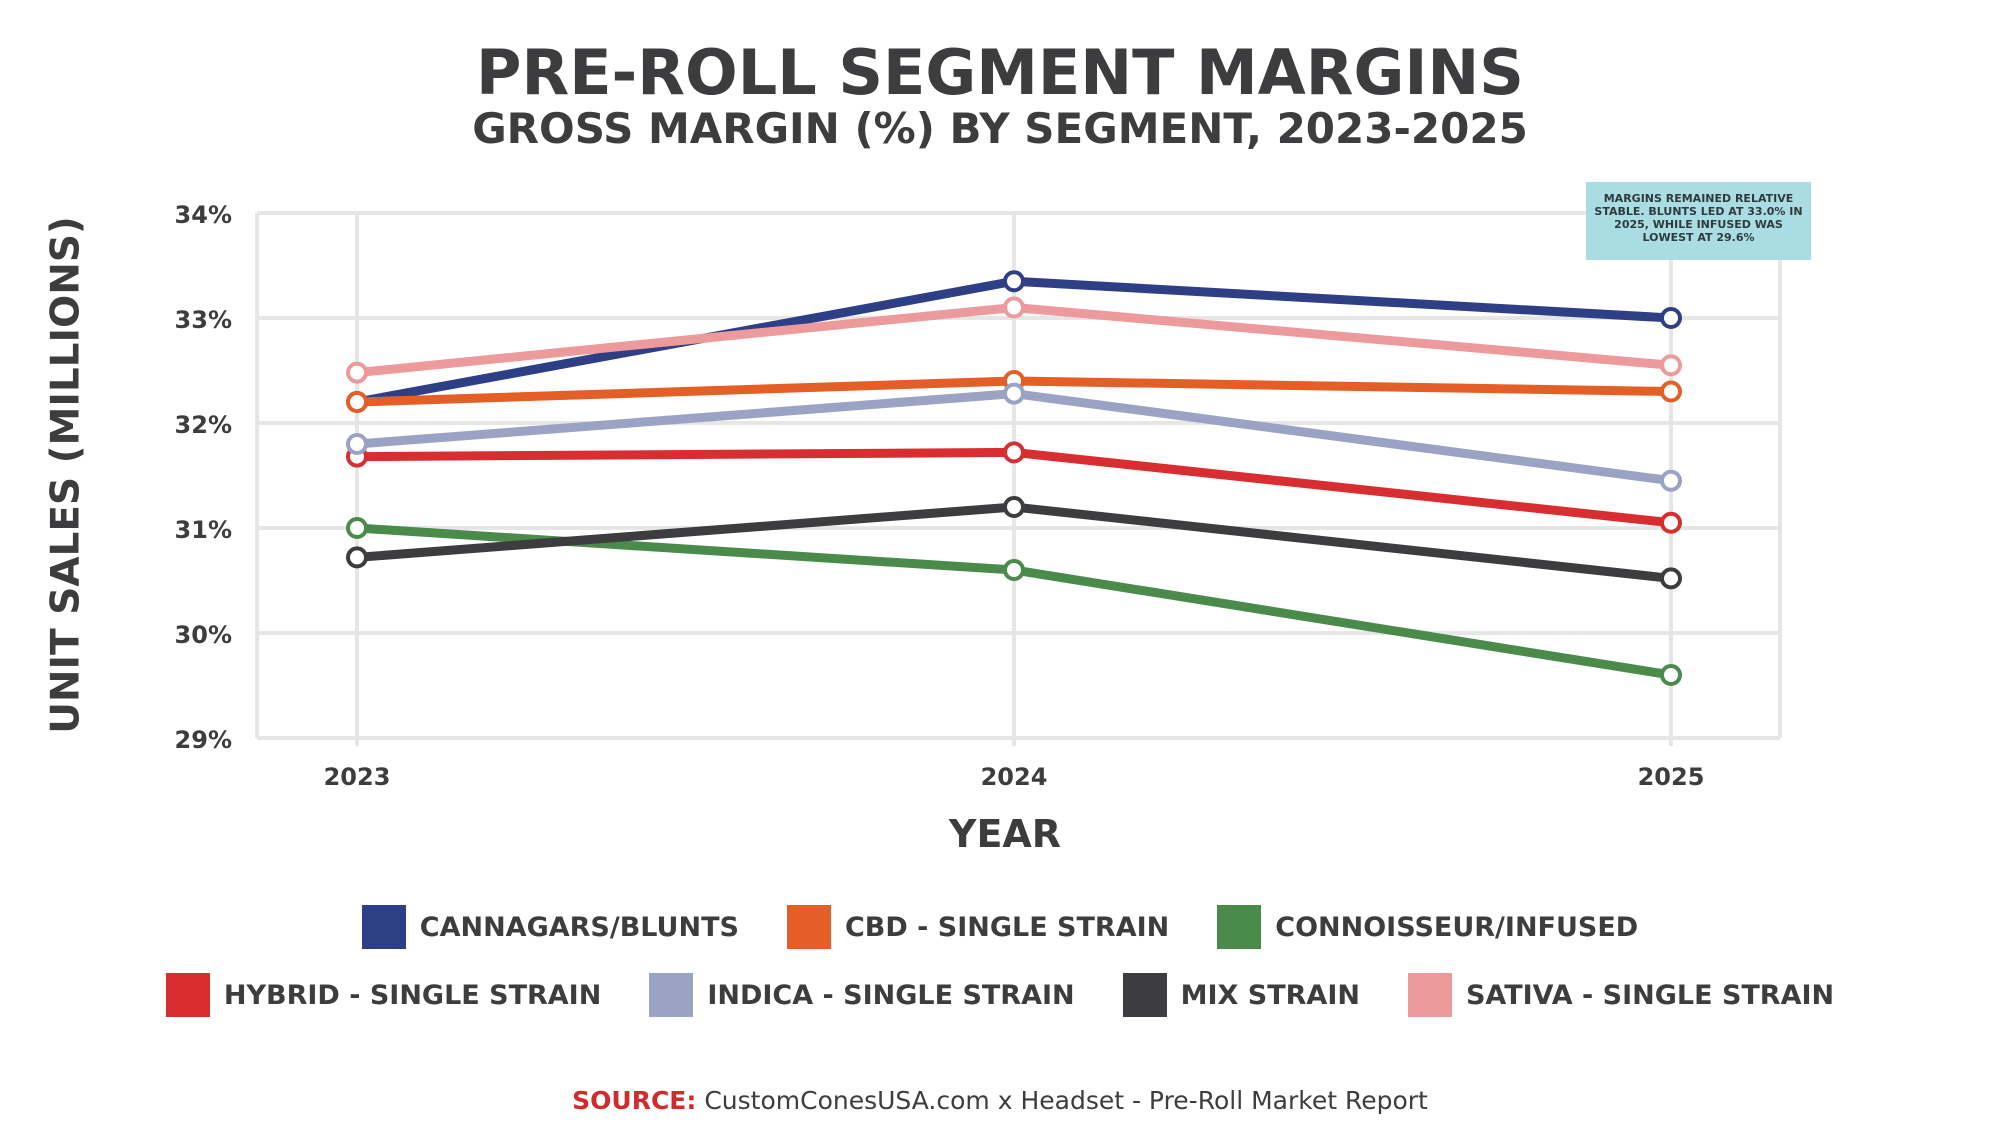 The image size is (2000, 1125). Describe the element at coordinates (412, 995) in the screenshot. I see `legend-label: HYBRID - SINGLE STRAIN` at that location.